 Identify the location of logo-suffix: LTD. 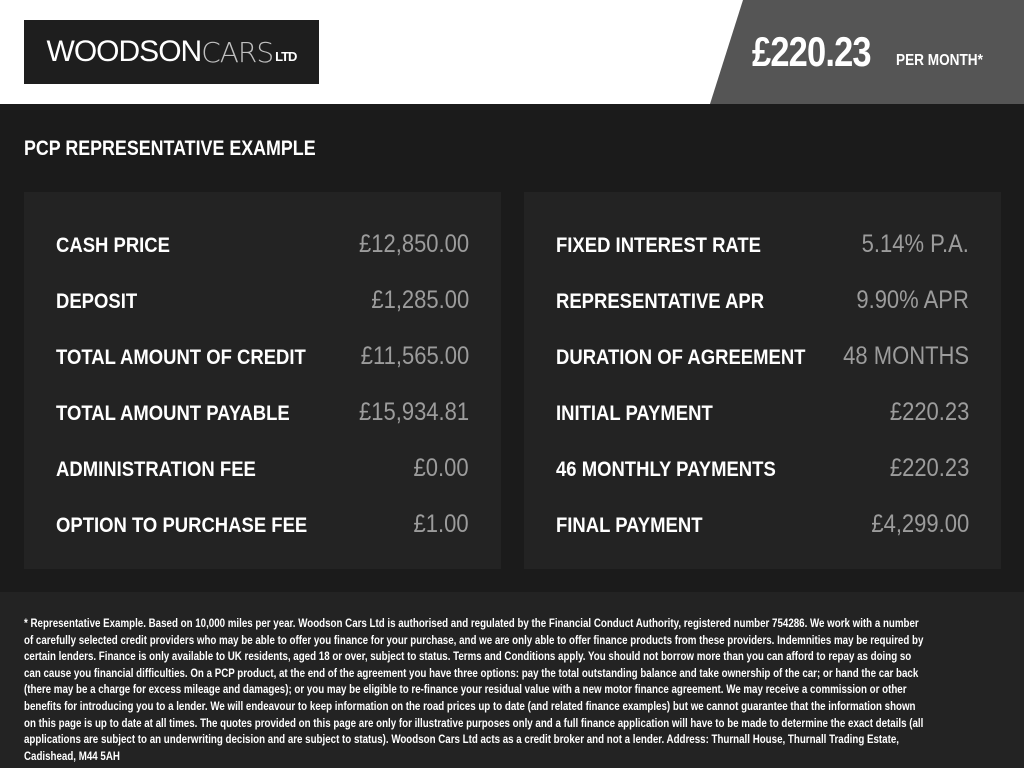
(286, 56).